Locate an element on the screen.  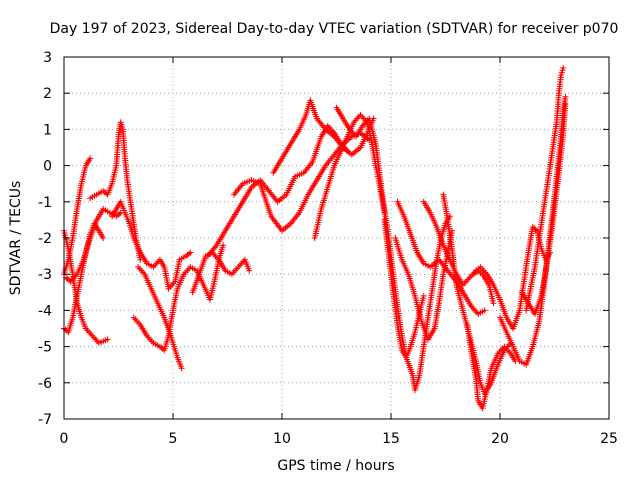
y-tick-labels: -7 -6 -5 -4 -3 -2 -1 0 1 2 3 is located at coordinates (45, 239).